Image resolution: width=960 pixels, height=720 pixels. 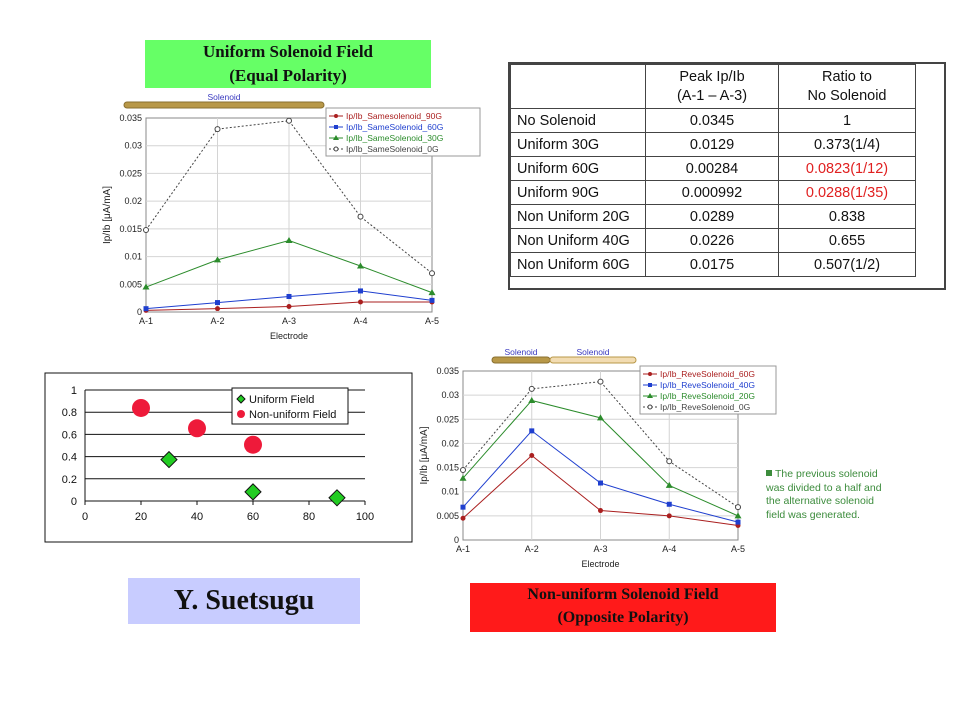 I want to click on table-row: No Solenoid 0.0345 1, so click(x=713, y=120).